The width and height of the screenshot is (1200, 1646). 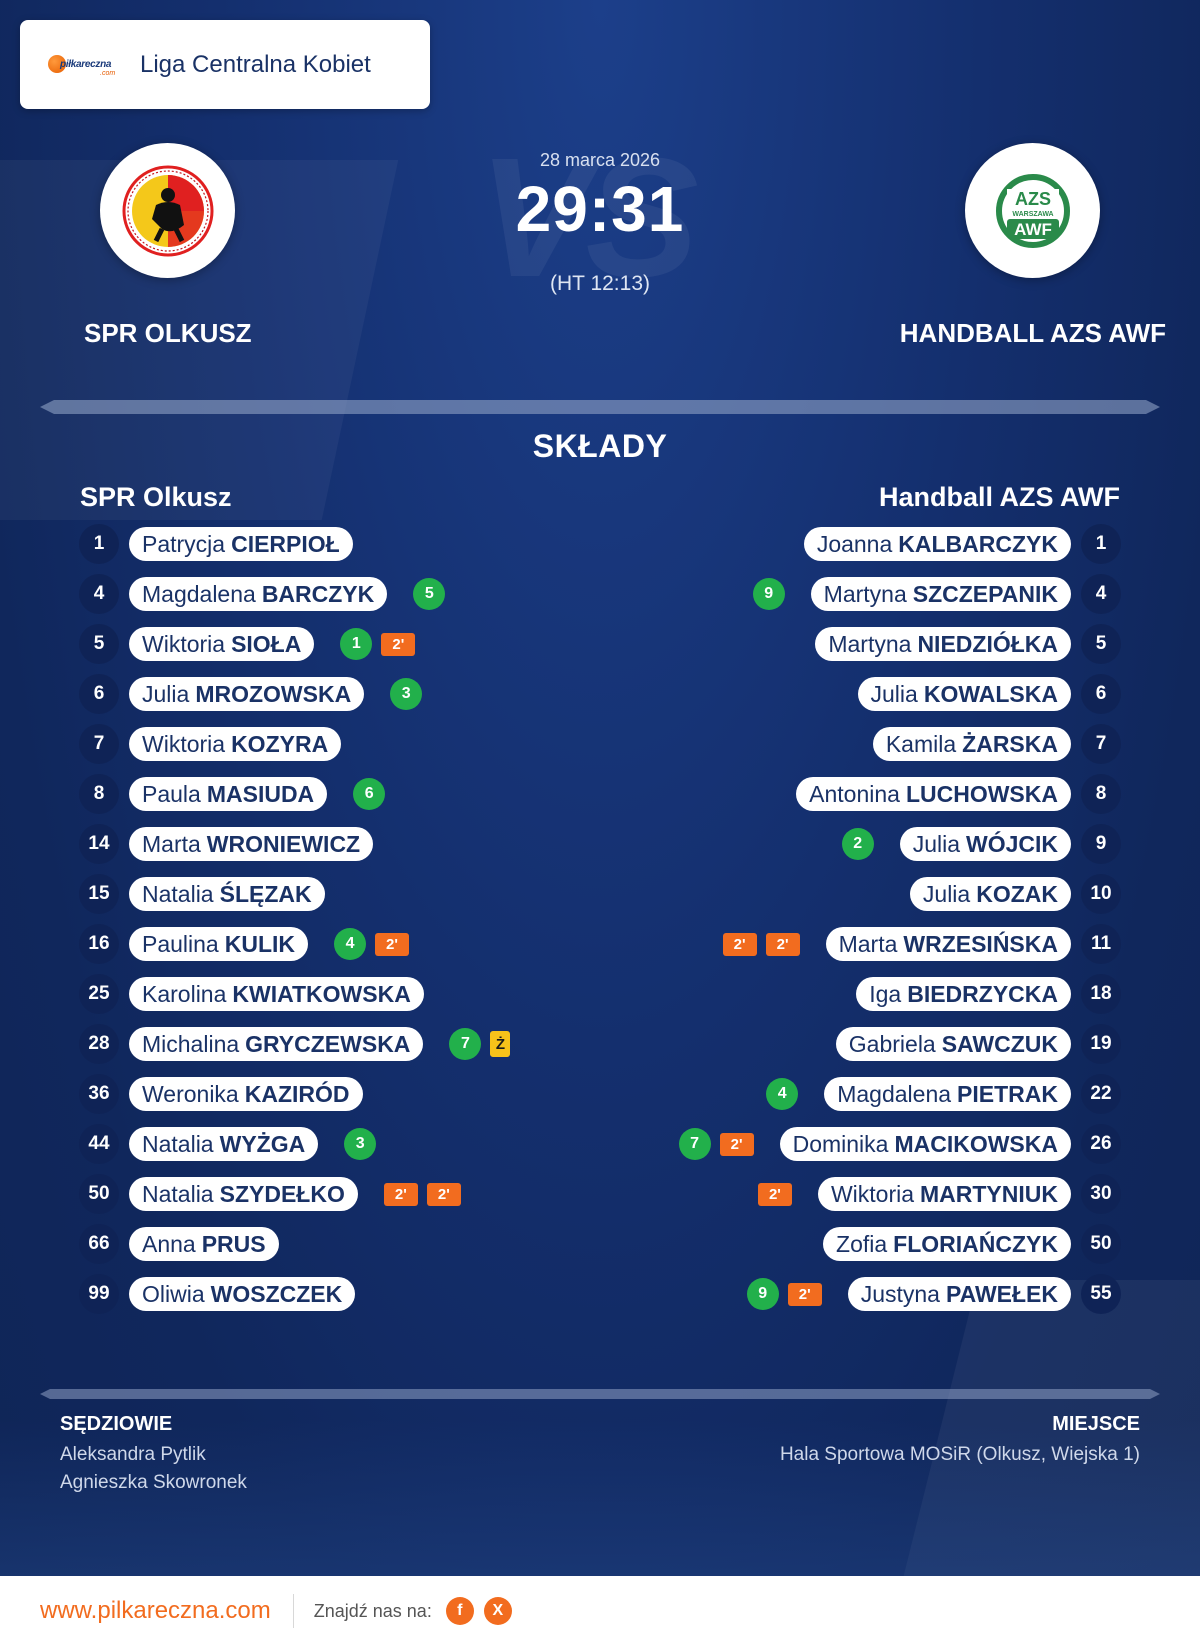 I want to click on player-last-name: LUCHOWSKA, so click(x=981, y=793).